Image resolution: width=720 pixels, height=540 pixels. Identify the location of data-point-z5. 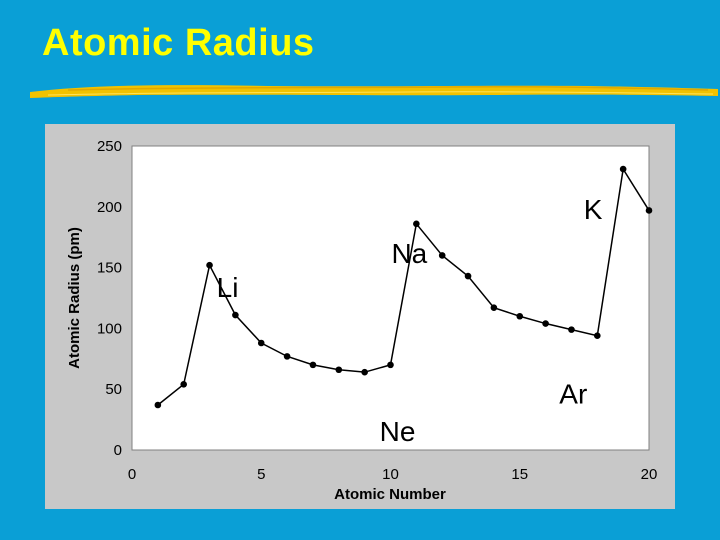
(261, 343).